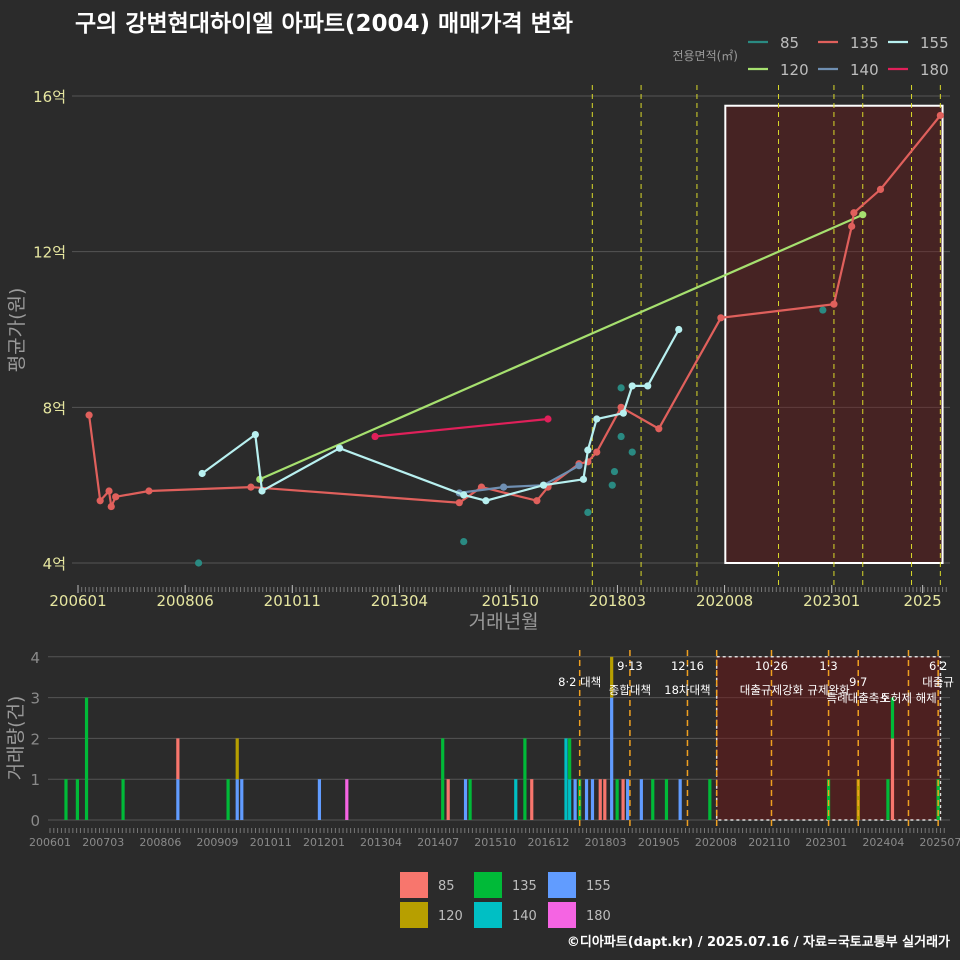 The height and width of the screenshot is (960, 960). I want to click on policy-annotation: 9·7, so click(858, 682).